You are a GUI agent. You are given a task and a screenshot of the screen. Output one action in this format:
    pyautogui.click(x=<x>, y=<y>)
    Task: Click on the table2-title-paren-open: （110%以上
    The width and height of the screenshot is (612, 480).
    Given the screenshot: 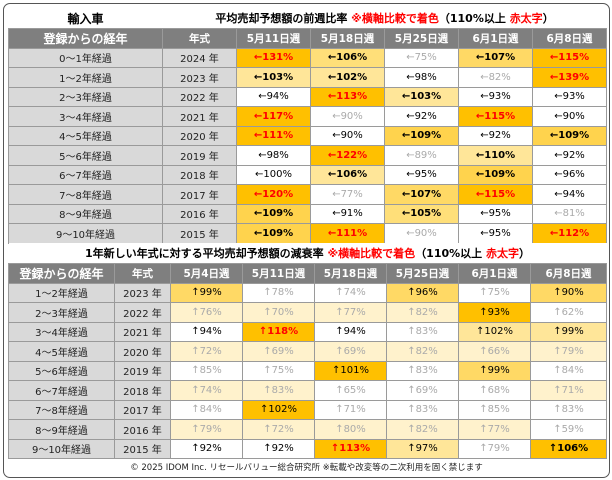 What is the action you would take?
    pyautogui.click(x=450, y=253)
    